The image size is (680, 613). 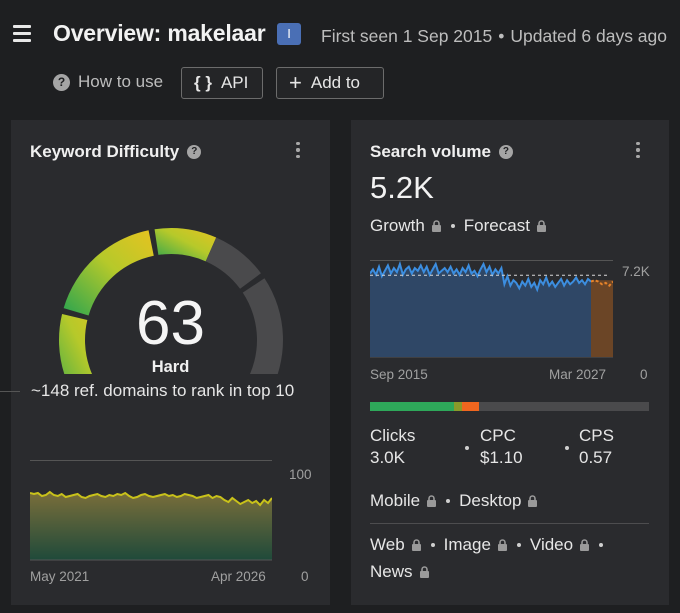 I want to click on kd-gauge, so click(x=171, y=301).